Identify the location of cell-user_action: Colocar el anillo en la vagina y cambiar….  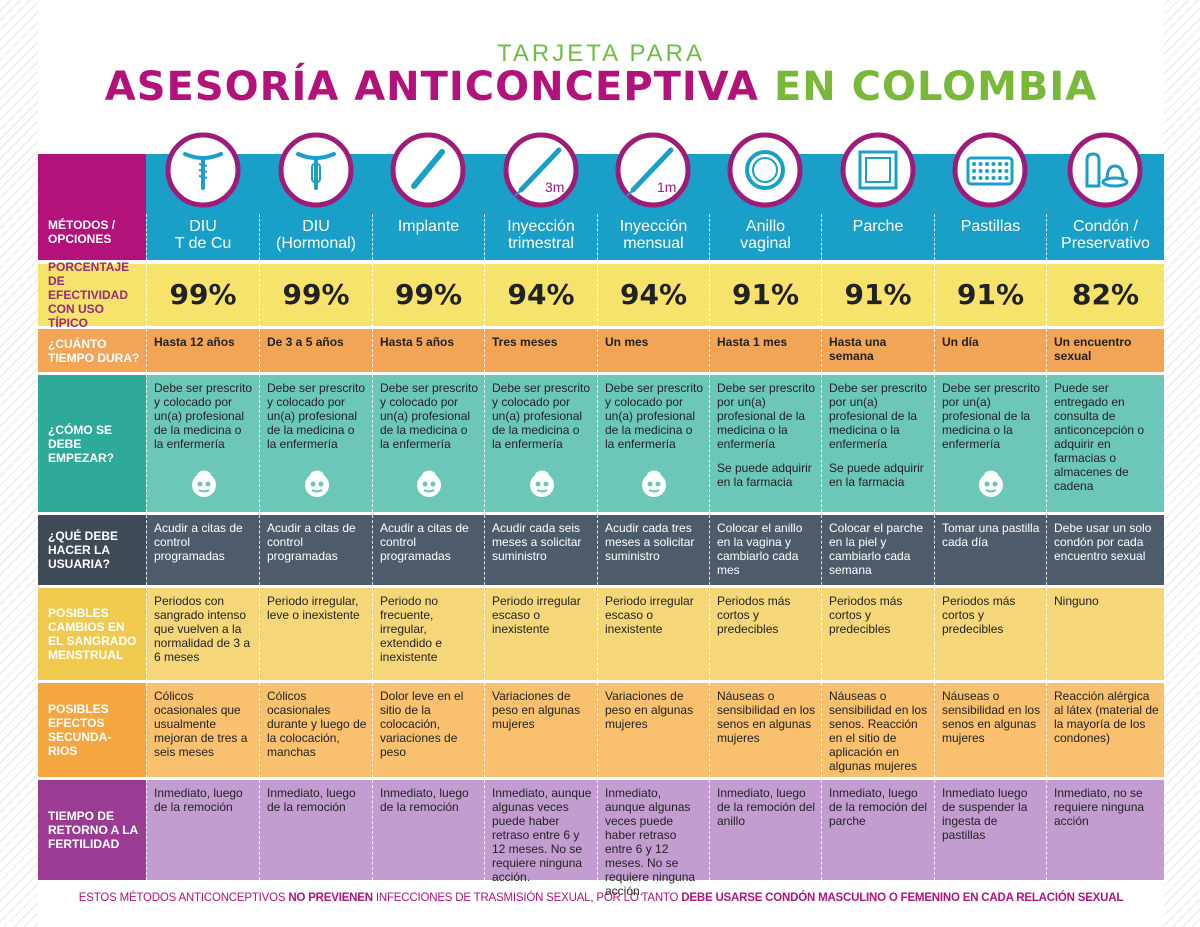
(765, 550).